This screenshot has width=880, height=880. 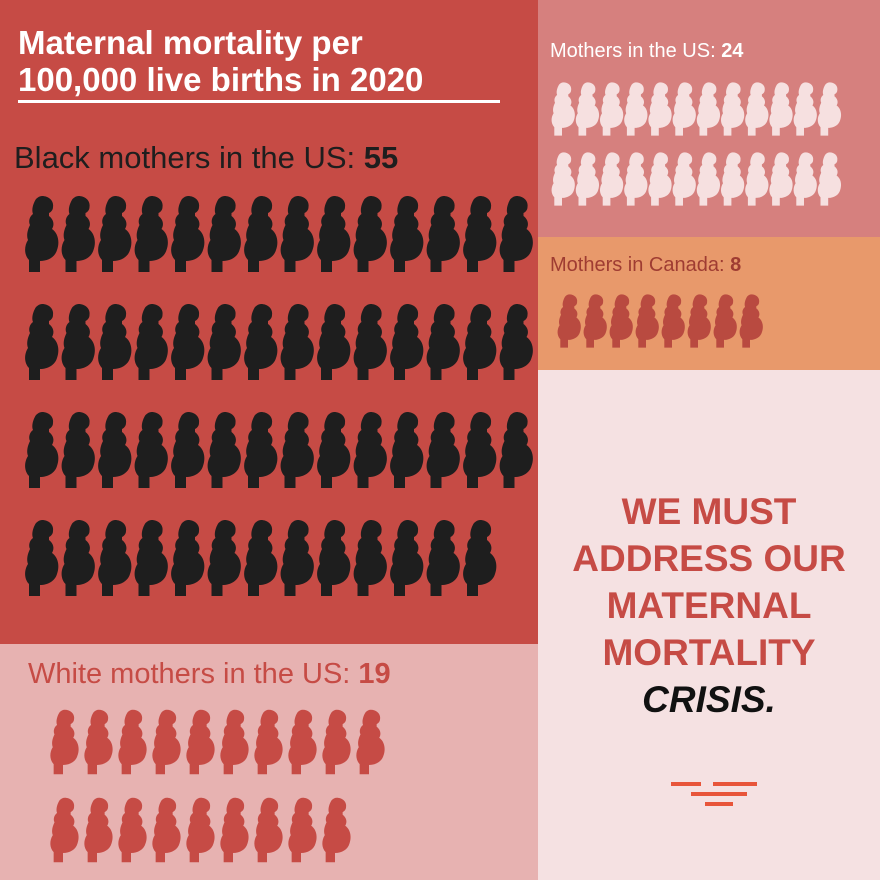 What do you see at coordinates (633, 51) in the screenshot?
I see `us-mothers-label-text: Mothers in the US:` at bounding box center [633, 51].